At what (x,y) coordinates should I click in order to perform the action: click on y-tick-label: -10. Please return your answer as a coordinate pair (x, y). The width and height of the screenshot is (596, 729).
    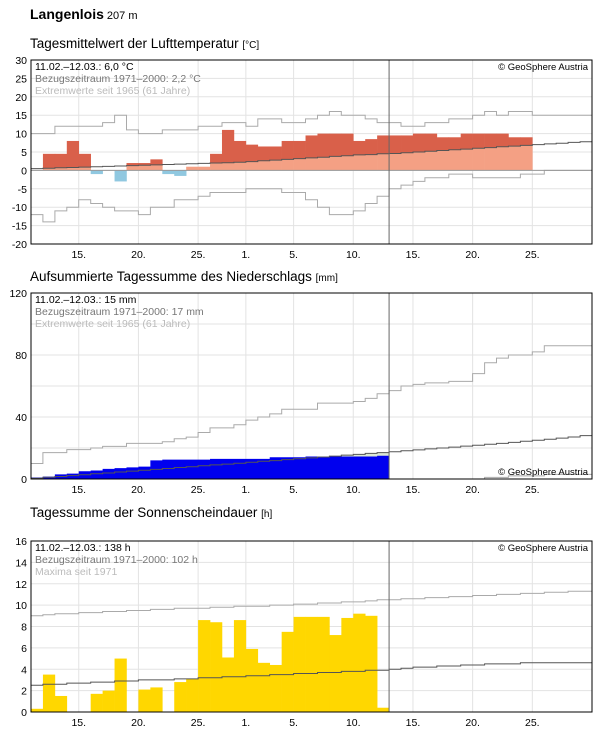
    Looking at the image, I should click on (19, 208).